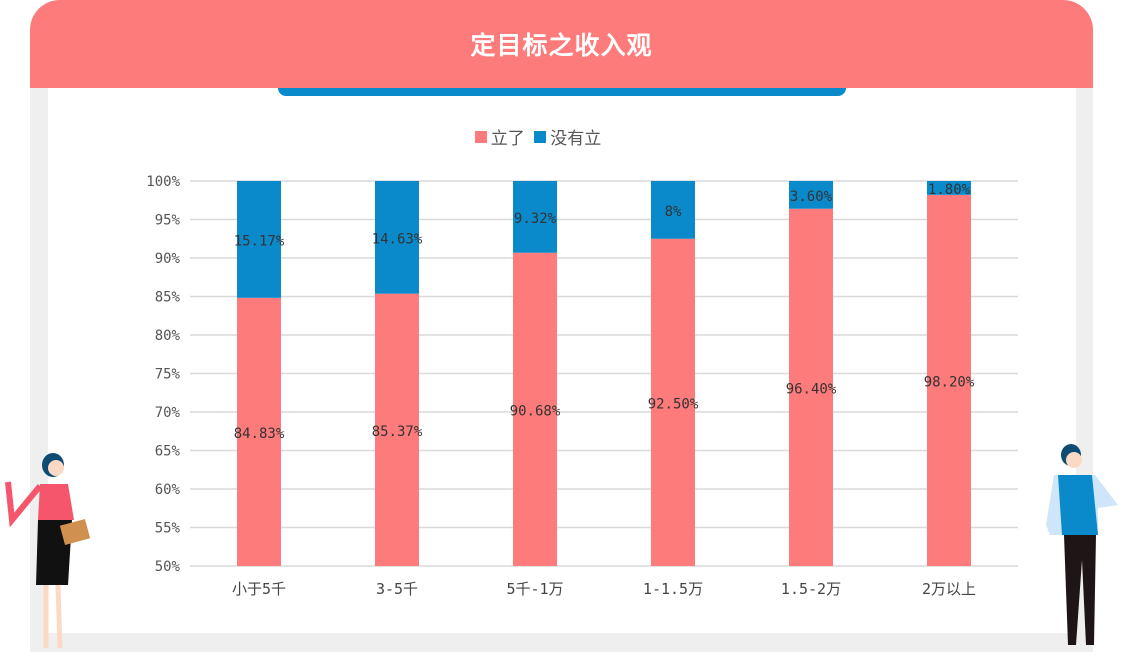 Image resolution: width=1122 pixels, height=656 pixels. I want to click on data-label: 1.80%, so click(949, 190).